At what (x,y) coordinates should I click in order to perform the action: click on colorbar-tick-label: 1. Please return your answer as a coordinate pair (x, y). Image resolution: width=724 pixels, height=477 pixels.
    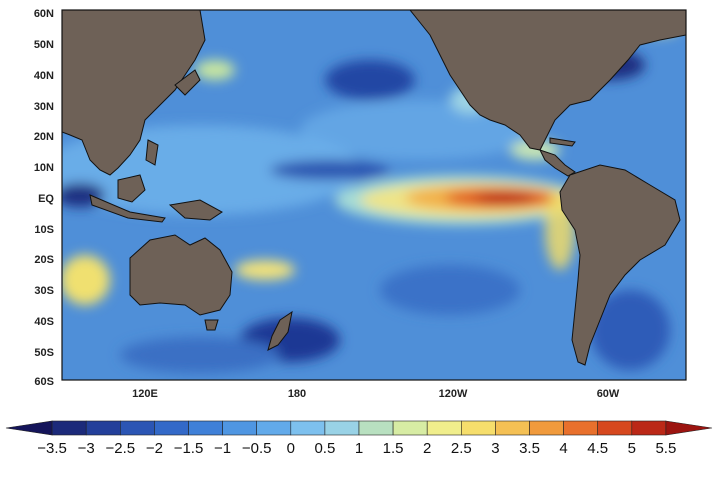
    Looking at the image, I should click on (359, 448).